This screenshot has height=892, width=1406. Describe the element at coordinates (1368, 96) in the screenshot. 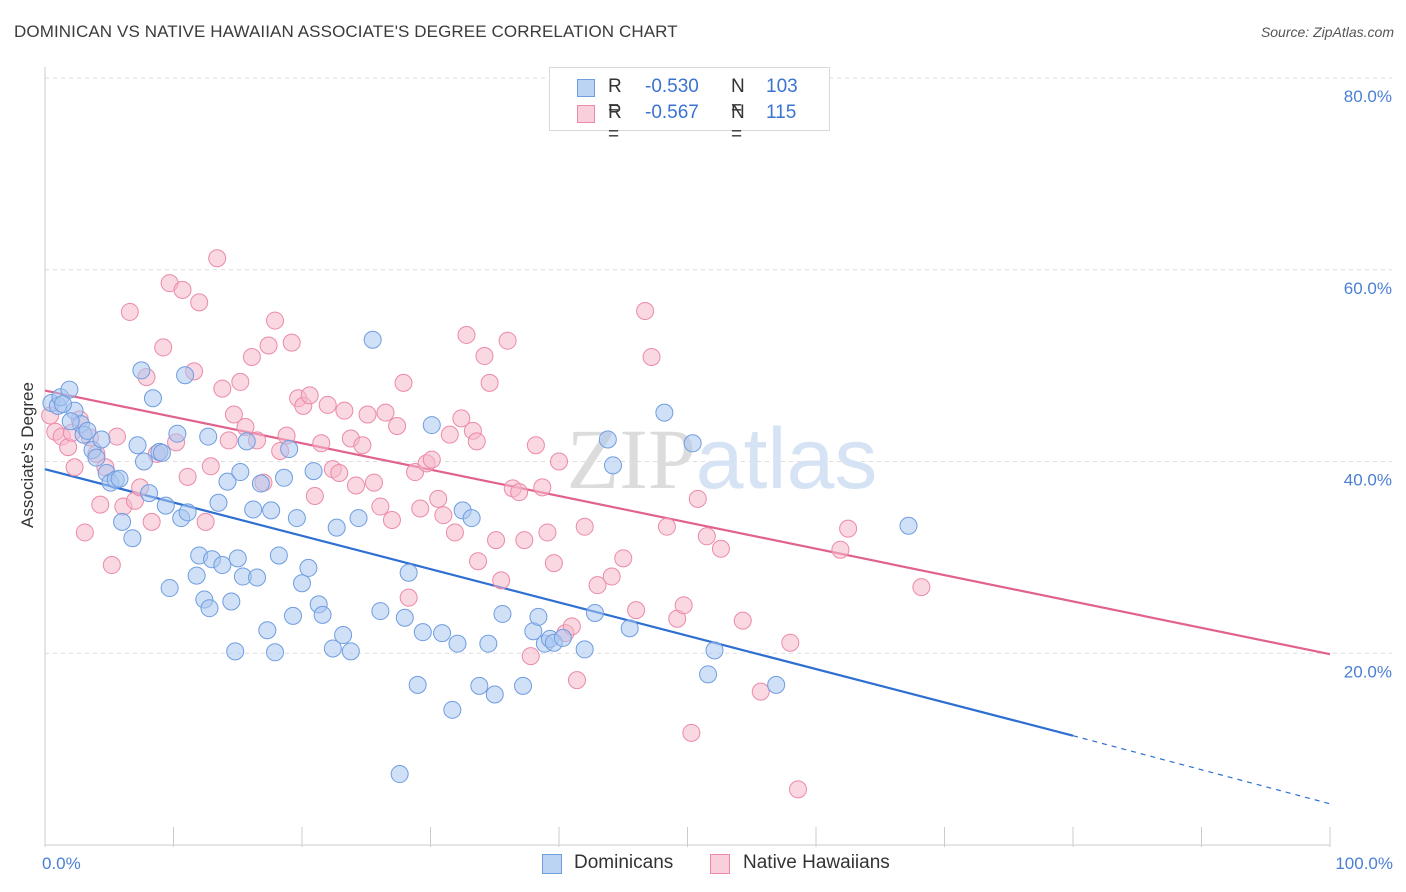

I see `y-tick-label: 80.0%` at that location.